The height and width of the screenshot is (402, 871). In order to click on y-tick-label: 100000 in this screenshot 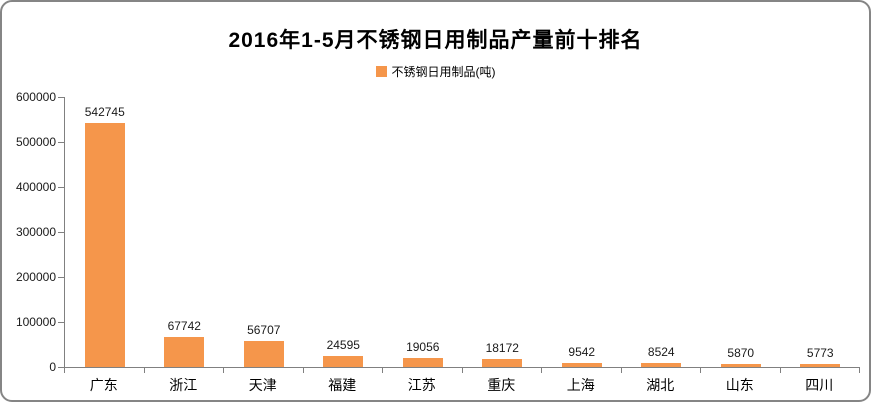, I will do `click(35, 322)`.